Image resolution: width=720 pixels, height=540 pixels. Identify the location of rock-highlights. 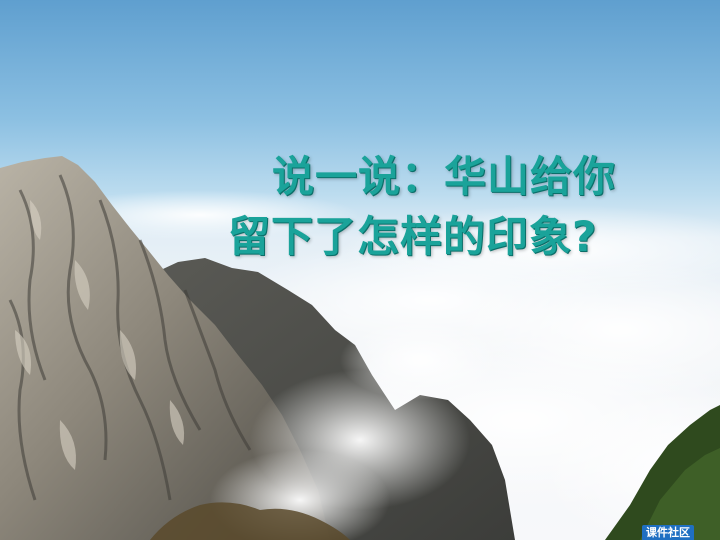
(100, 335).